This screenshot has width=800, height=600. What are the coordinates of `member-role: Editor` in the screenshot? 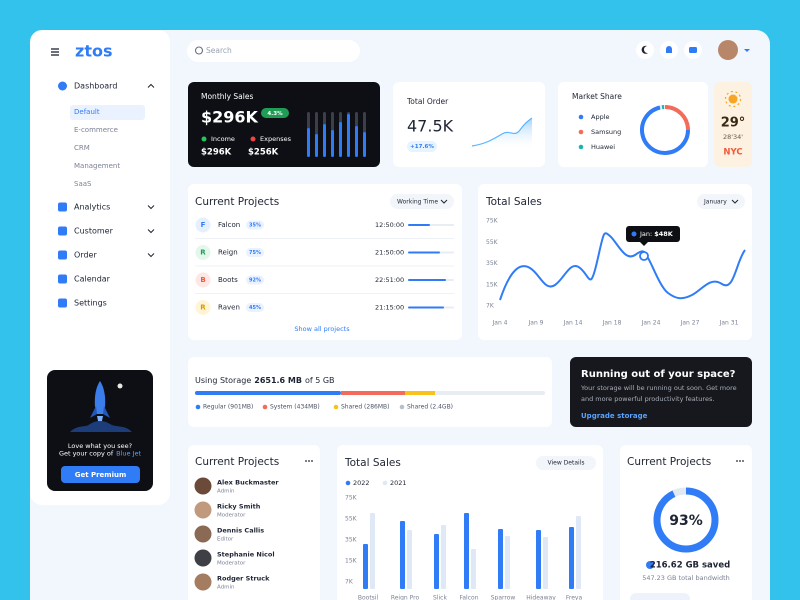 It's located at (225, 540).